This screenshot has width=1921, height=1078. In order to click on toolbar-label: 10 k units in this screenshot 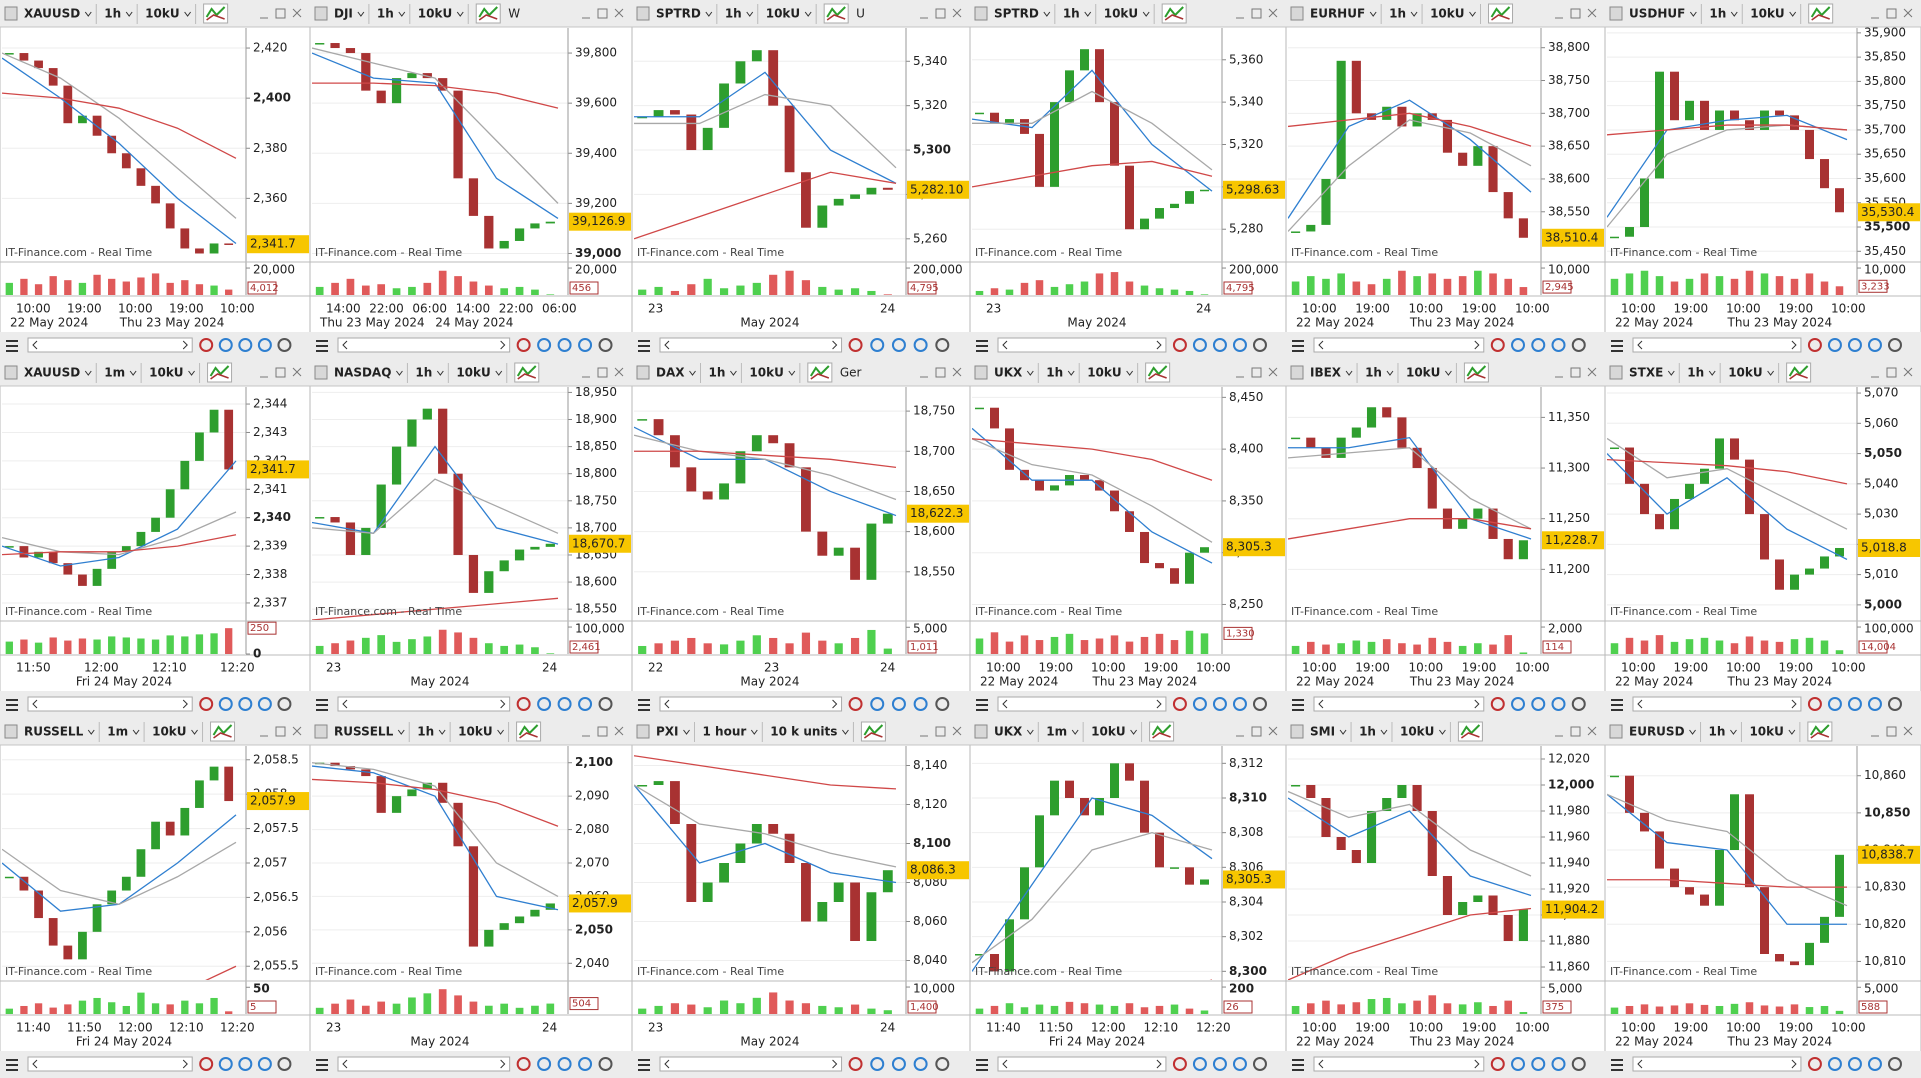, I will do `click(803, 732)`.